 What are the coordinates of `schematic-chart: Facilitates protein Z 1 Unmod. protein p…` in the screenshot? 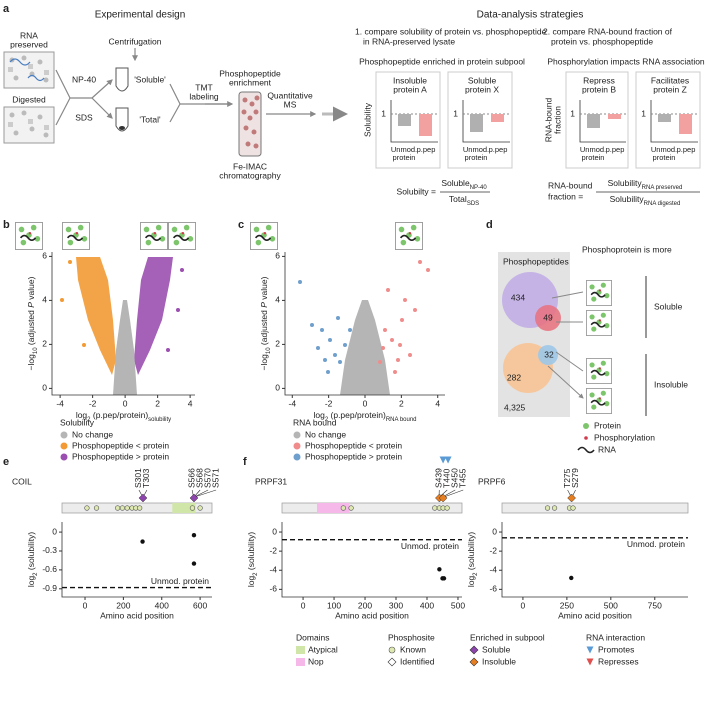 It's located at (668, 120).